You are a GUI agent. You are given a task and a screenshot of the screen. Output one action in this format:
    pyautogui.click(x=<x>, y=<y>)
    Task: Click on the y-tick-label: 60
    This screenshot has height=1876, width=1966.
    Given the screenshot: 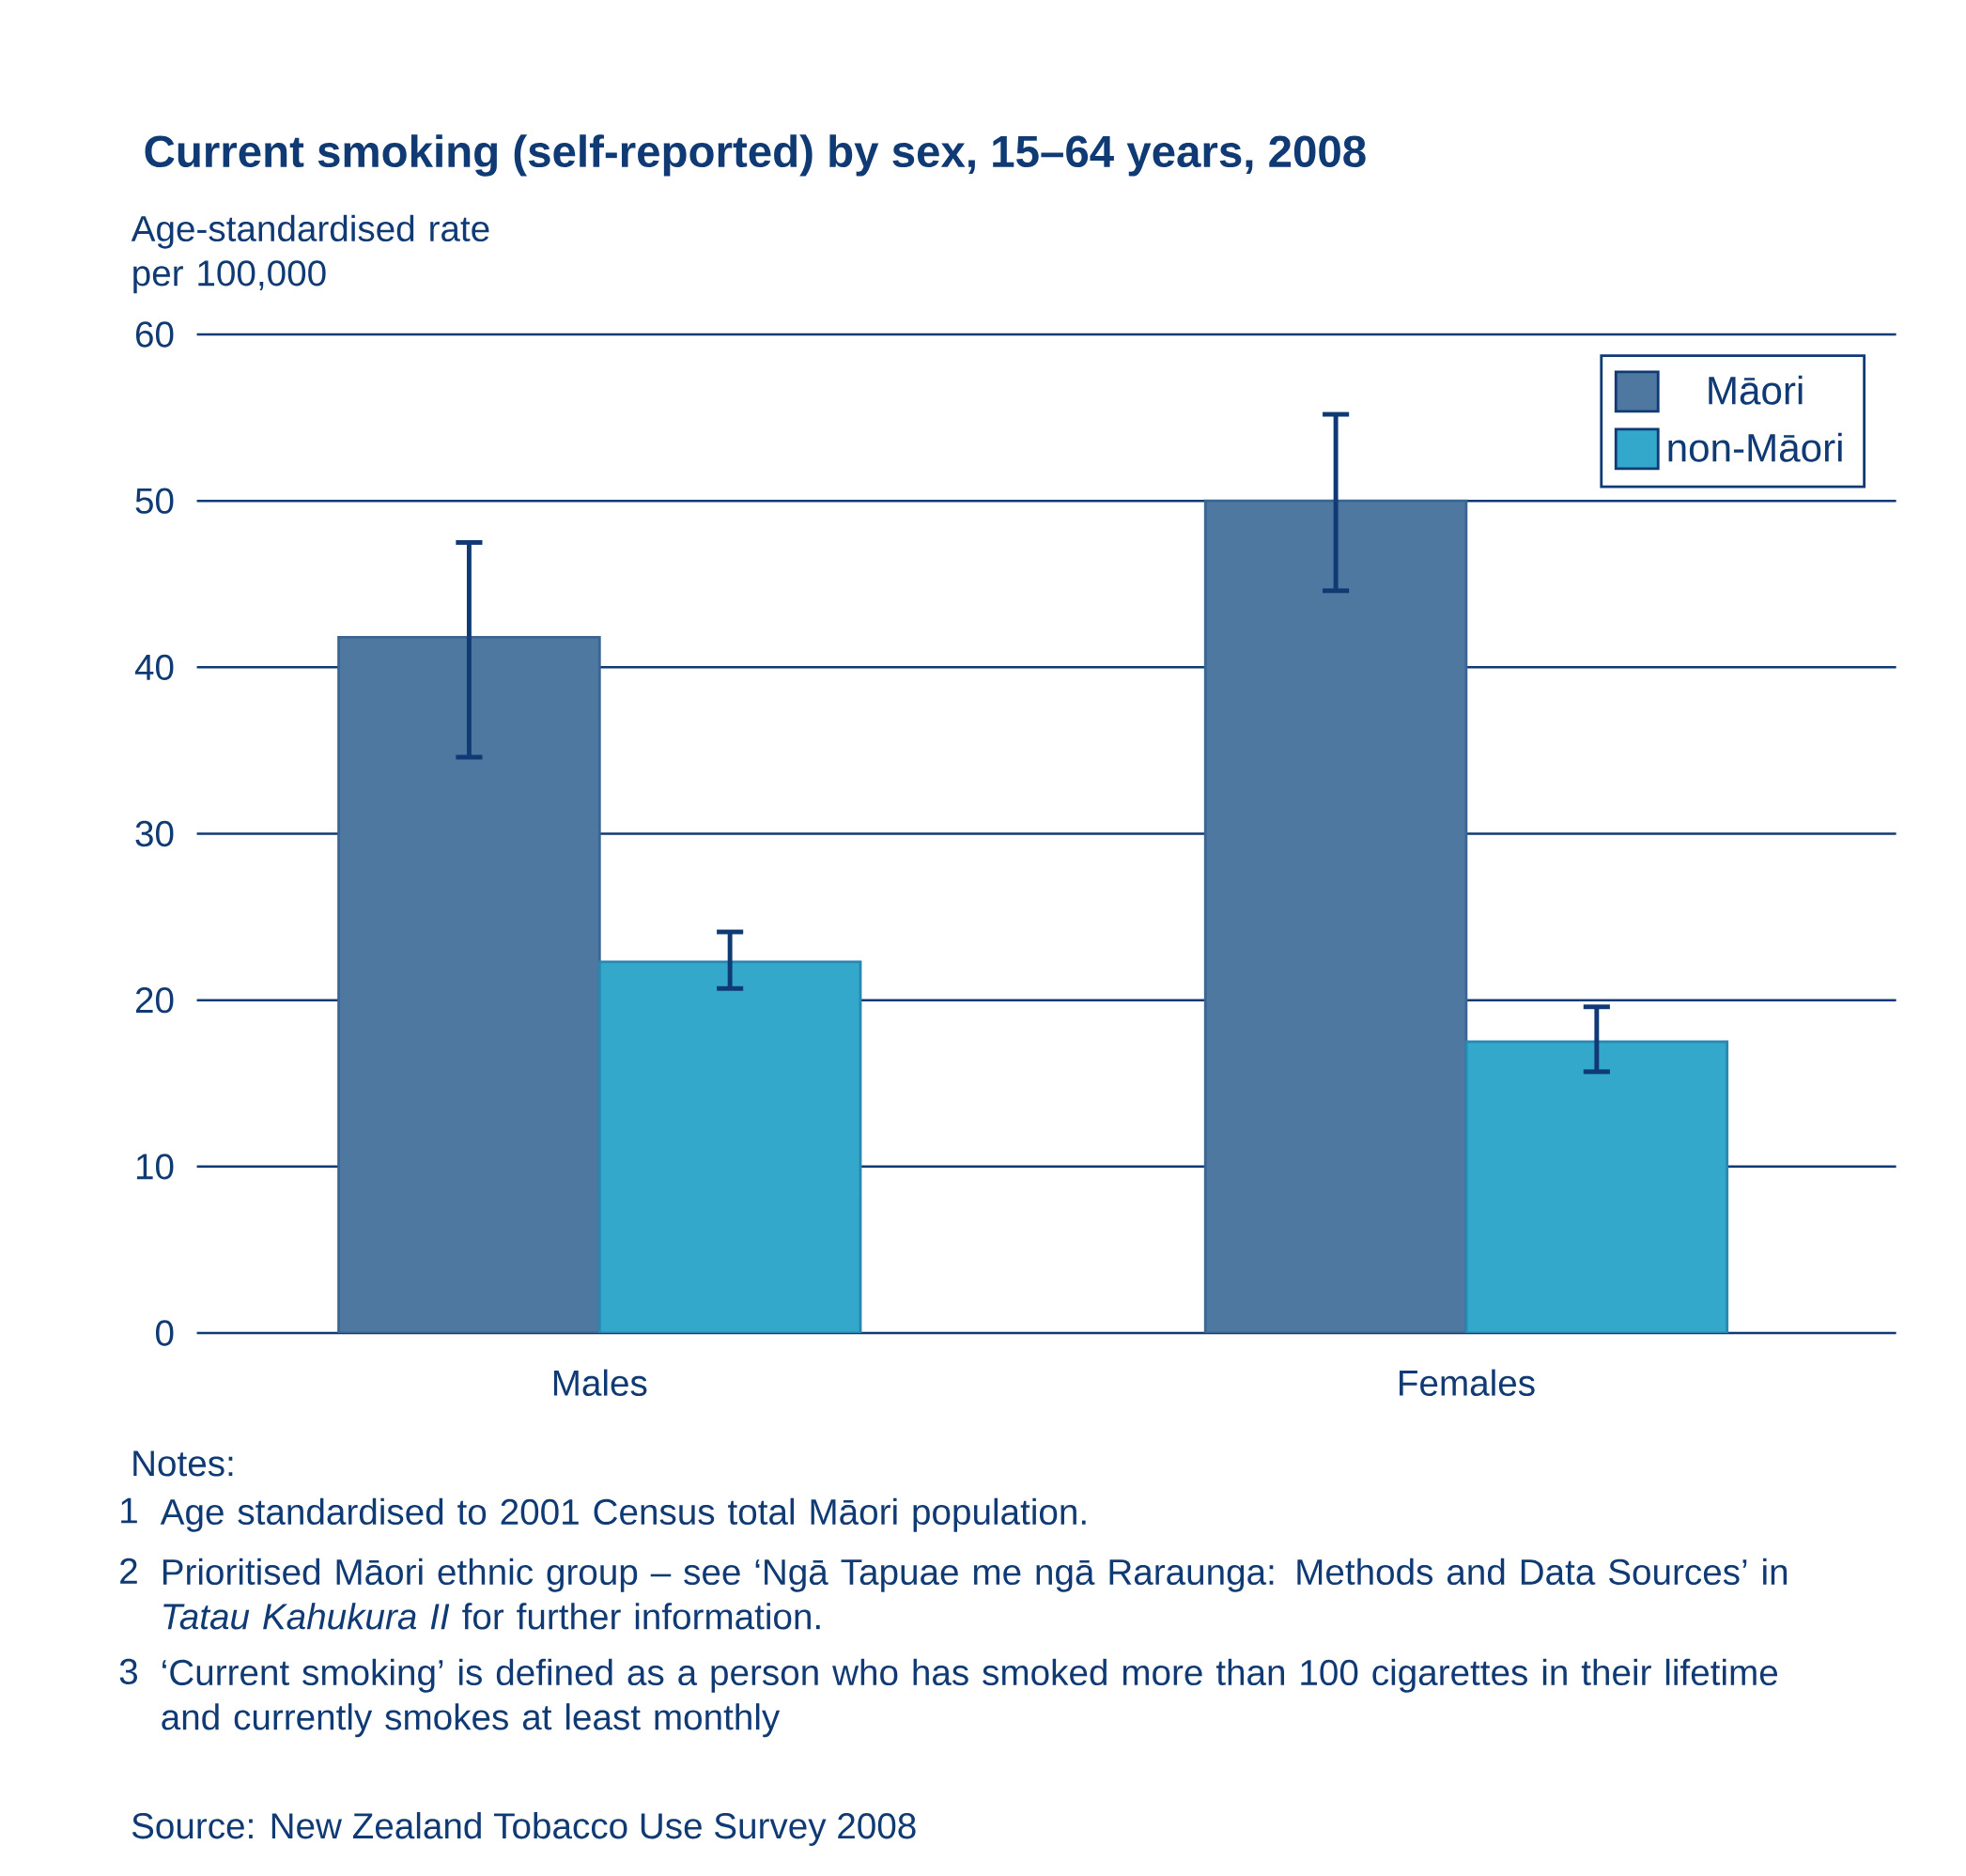 What is the action you would take?
    pyautogui.click(x=155, y=334)
    